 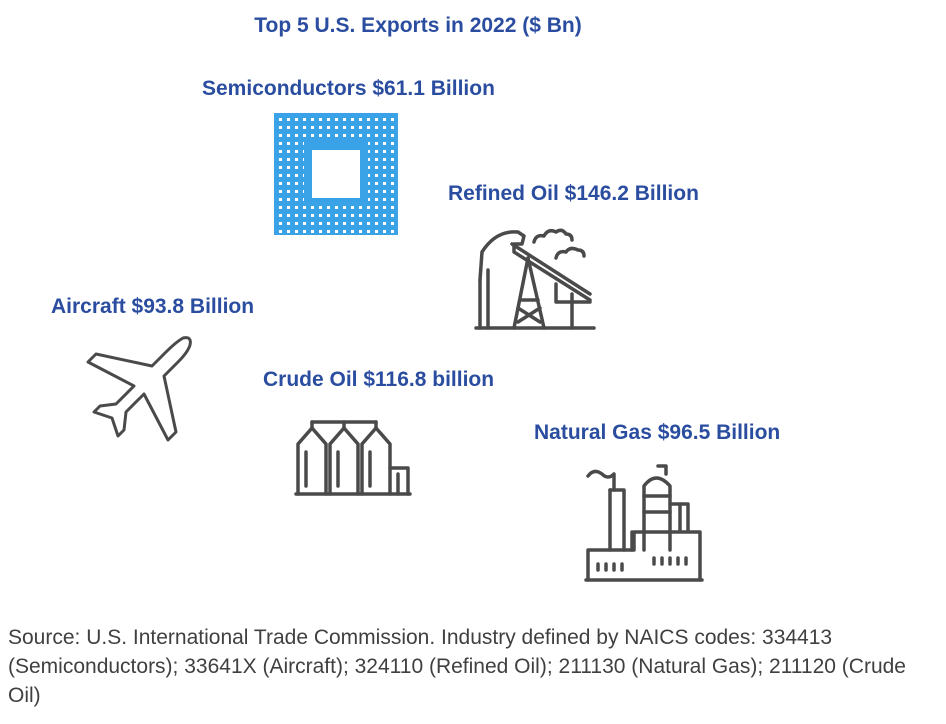 I want to click on refined-oil-label: Refined Oil $146.2 Billion, so click(x=573, y=193).